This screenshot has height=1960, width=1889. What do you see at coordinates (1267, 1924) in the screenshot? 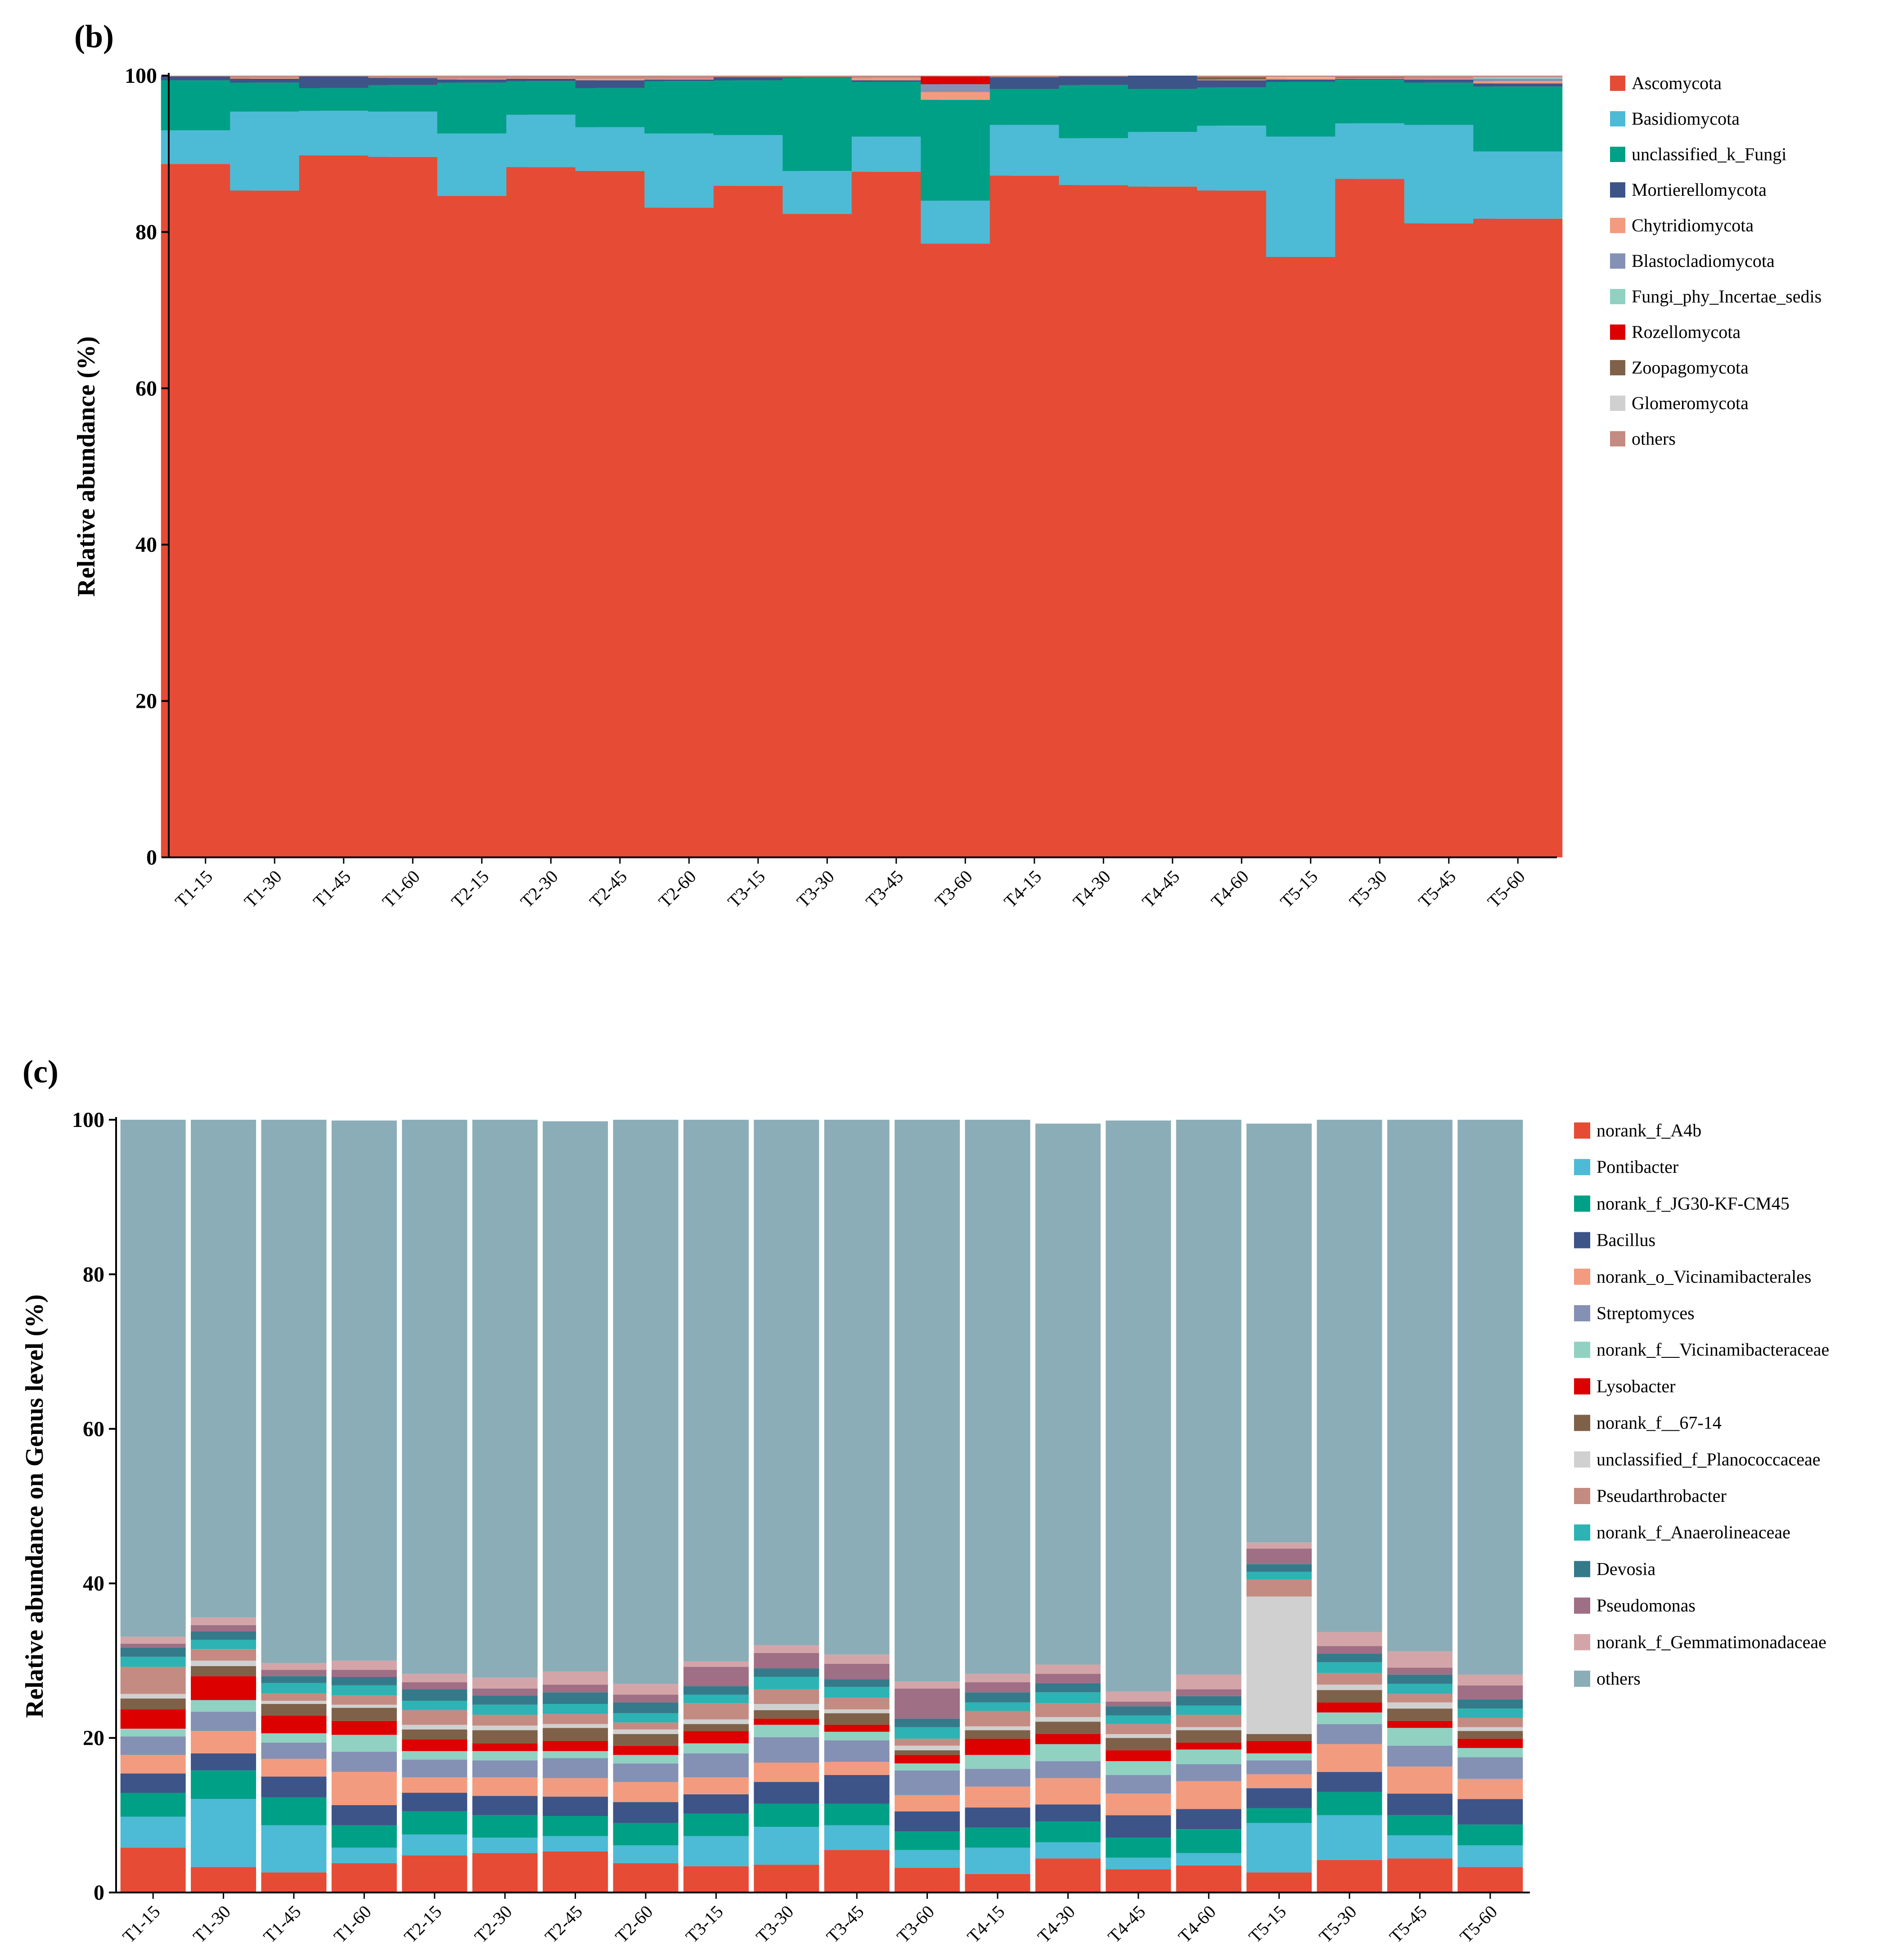
I see `x-tick-label: T5-15` at bounding box center [1267, 1924].